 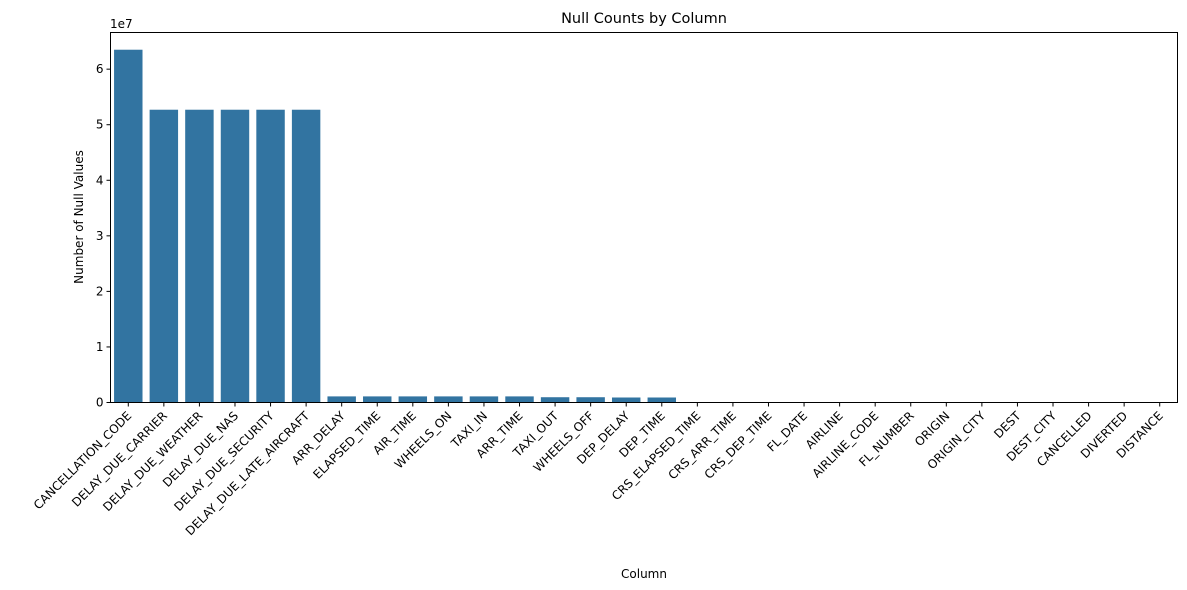 What do you see at coordinates (341, 399) in the screenshot?
I see `bar-arr-delay` at bounding box center [341, 399].